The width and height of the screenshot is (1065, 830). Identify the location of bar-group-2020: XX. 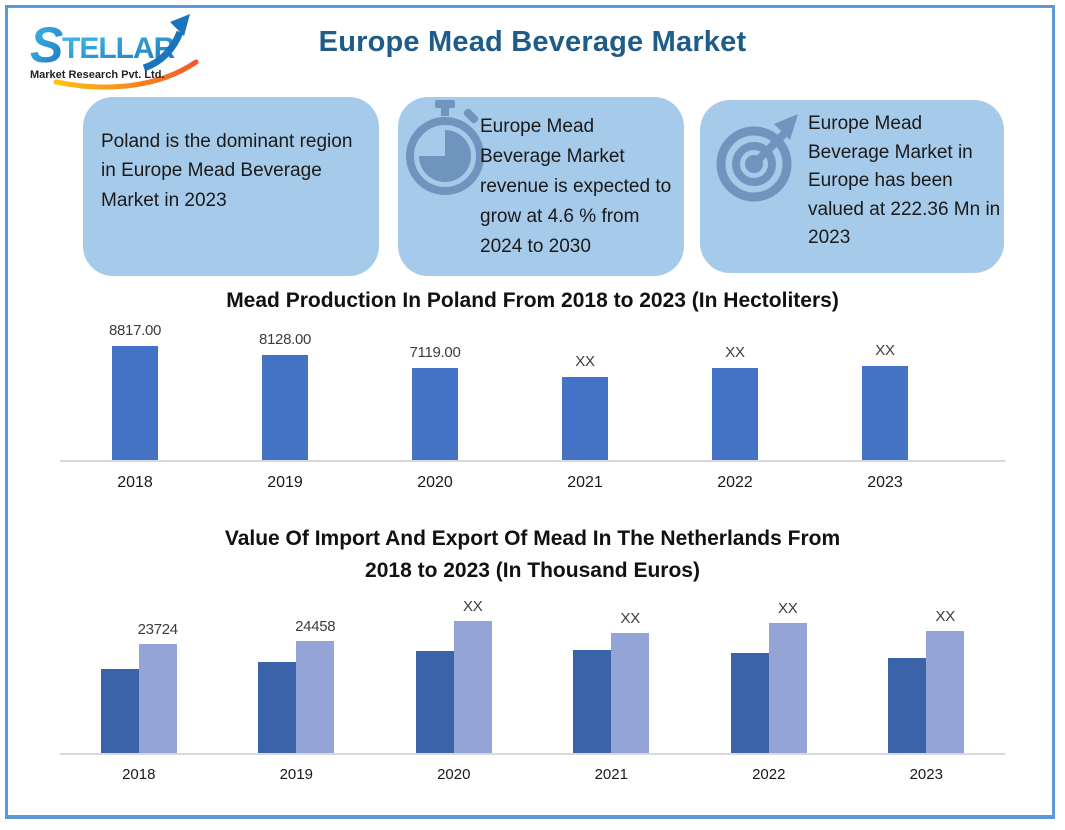
(454, 675).